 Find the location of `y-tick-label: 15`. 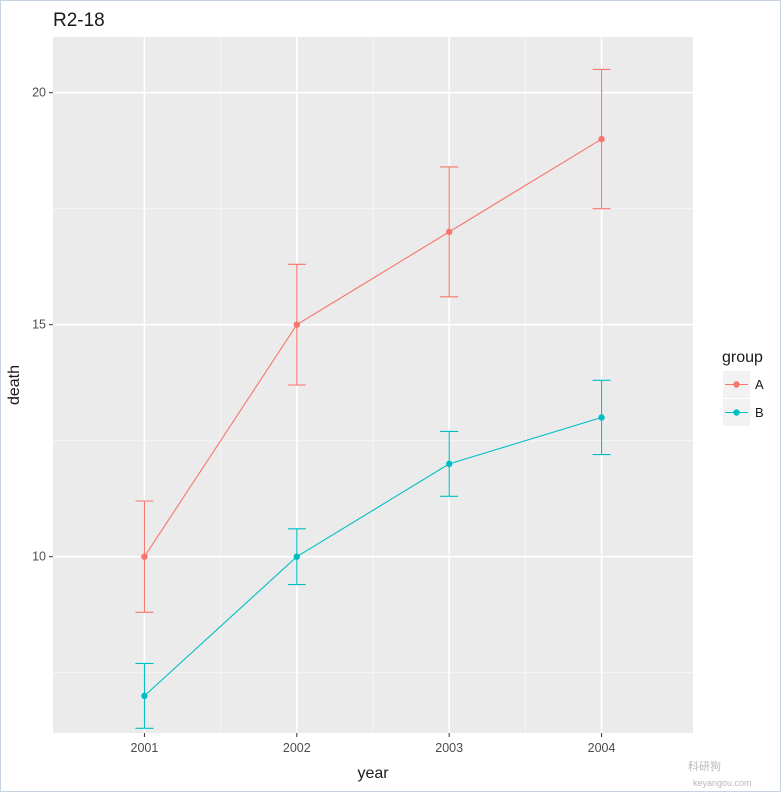

y-tick-label: 15 is located at coordinates (39, 325).